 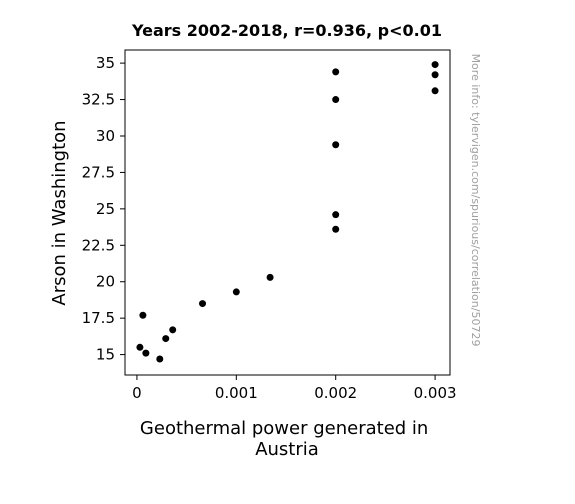 I want to click on y-tick-label: 35, so click(x=105, y=63).